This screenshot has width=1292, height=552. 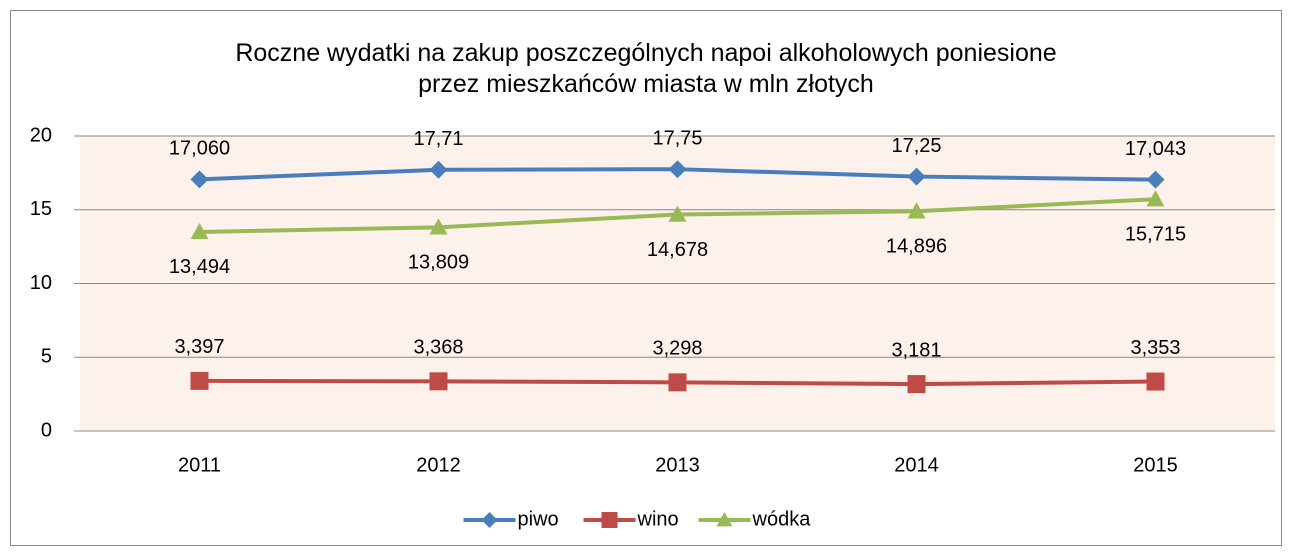 I want to click on data-label: 17,75, so click(x=677, y=138).